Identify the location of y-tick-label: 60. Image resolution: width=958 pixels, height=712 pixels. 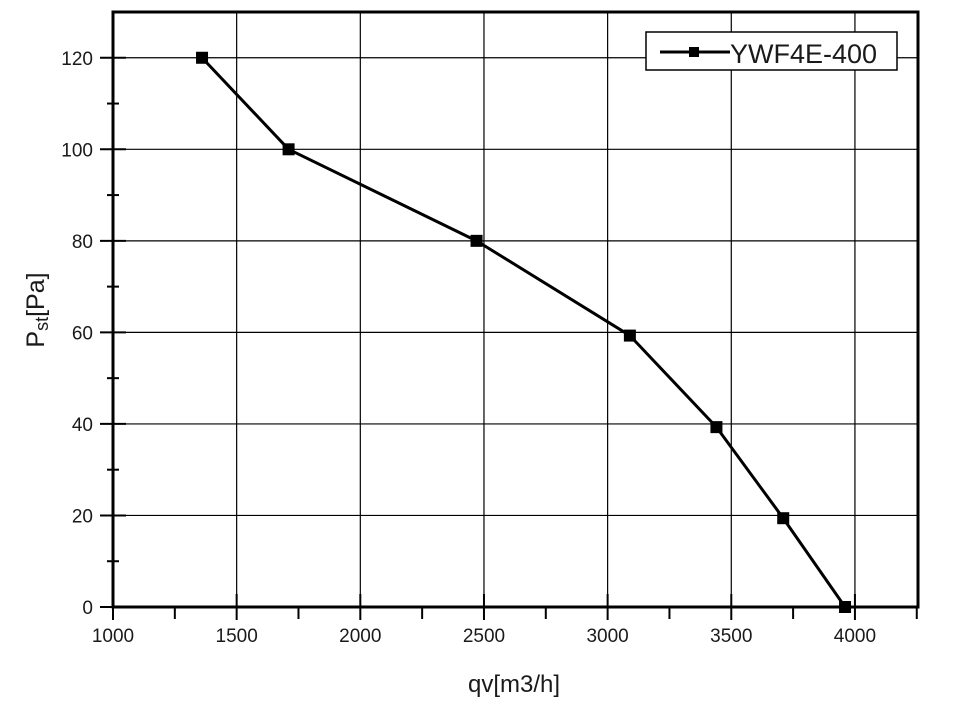
(82, 333).